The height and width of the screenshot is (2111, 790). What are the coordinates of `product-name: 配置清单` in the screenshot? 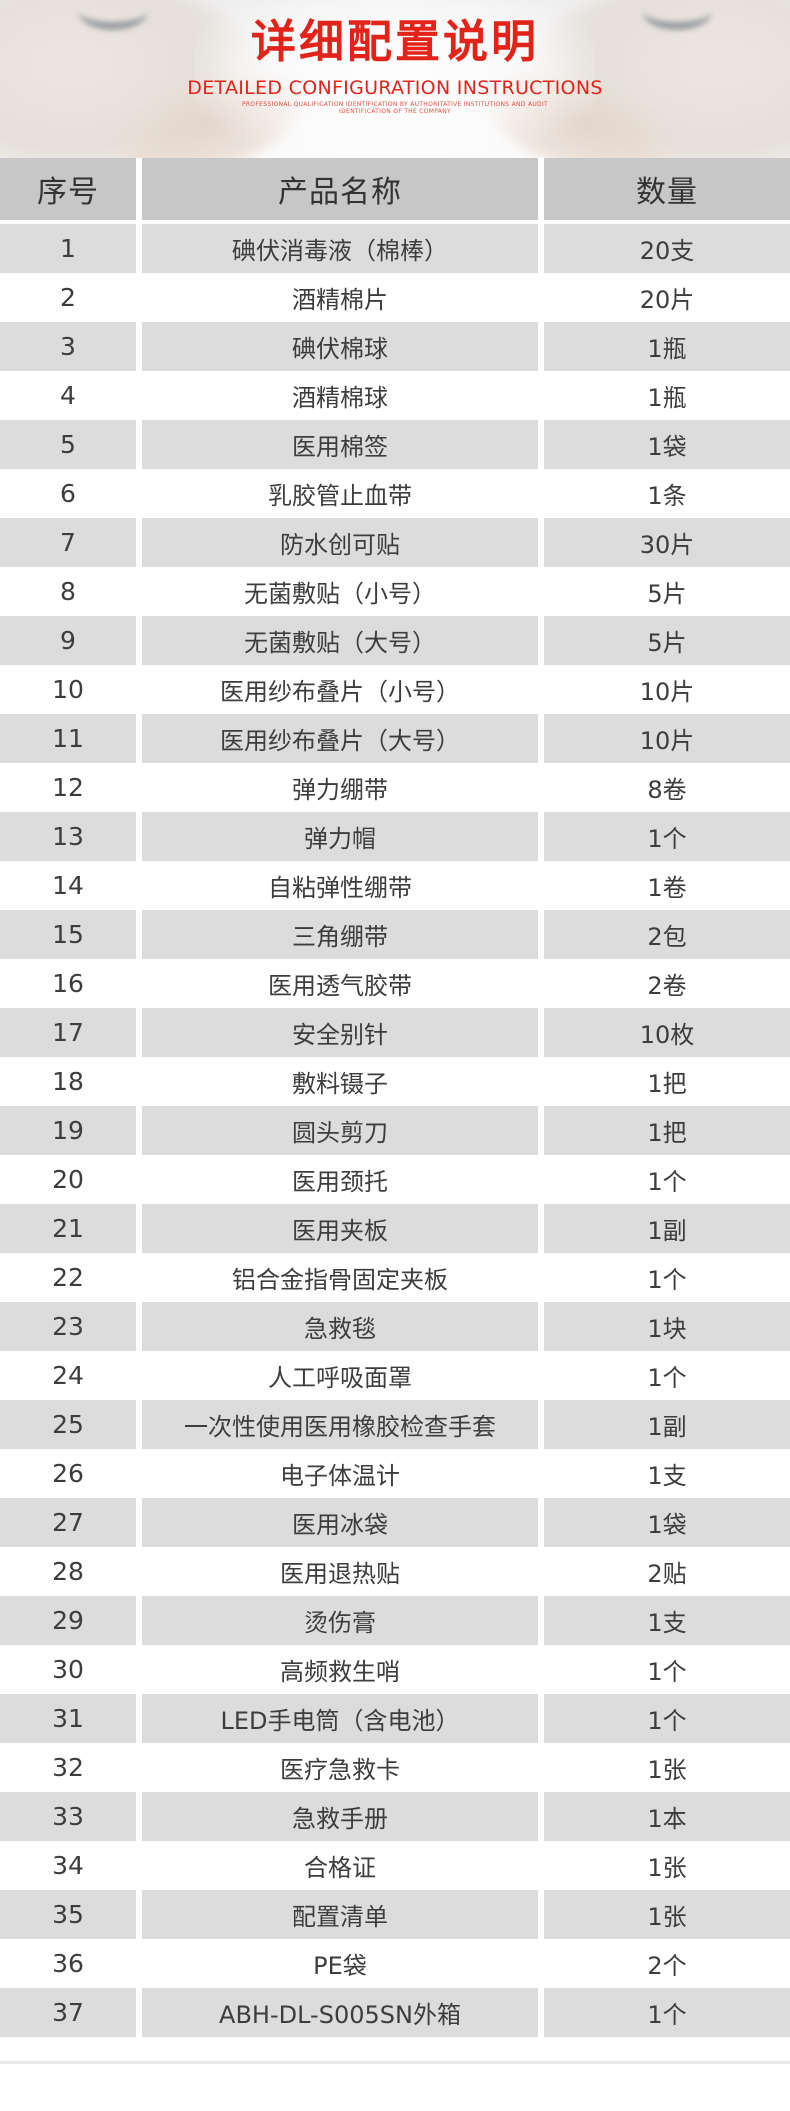 It's located at (340, 1914).